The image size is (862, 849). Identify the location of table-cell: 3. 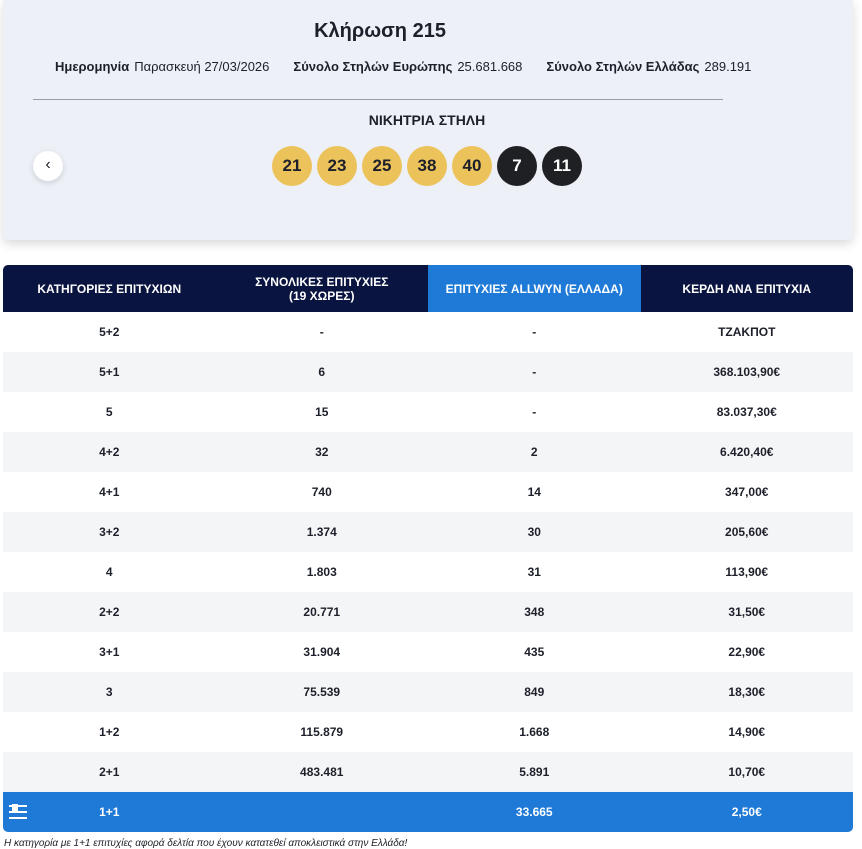
(109, 692).